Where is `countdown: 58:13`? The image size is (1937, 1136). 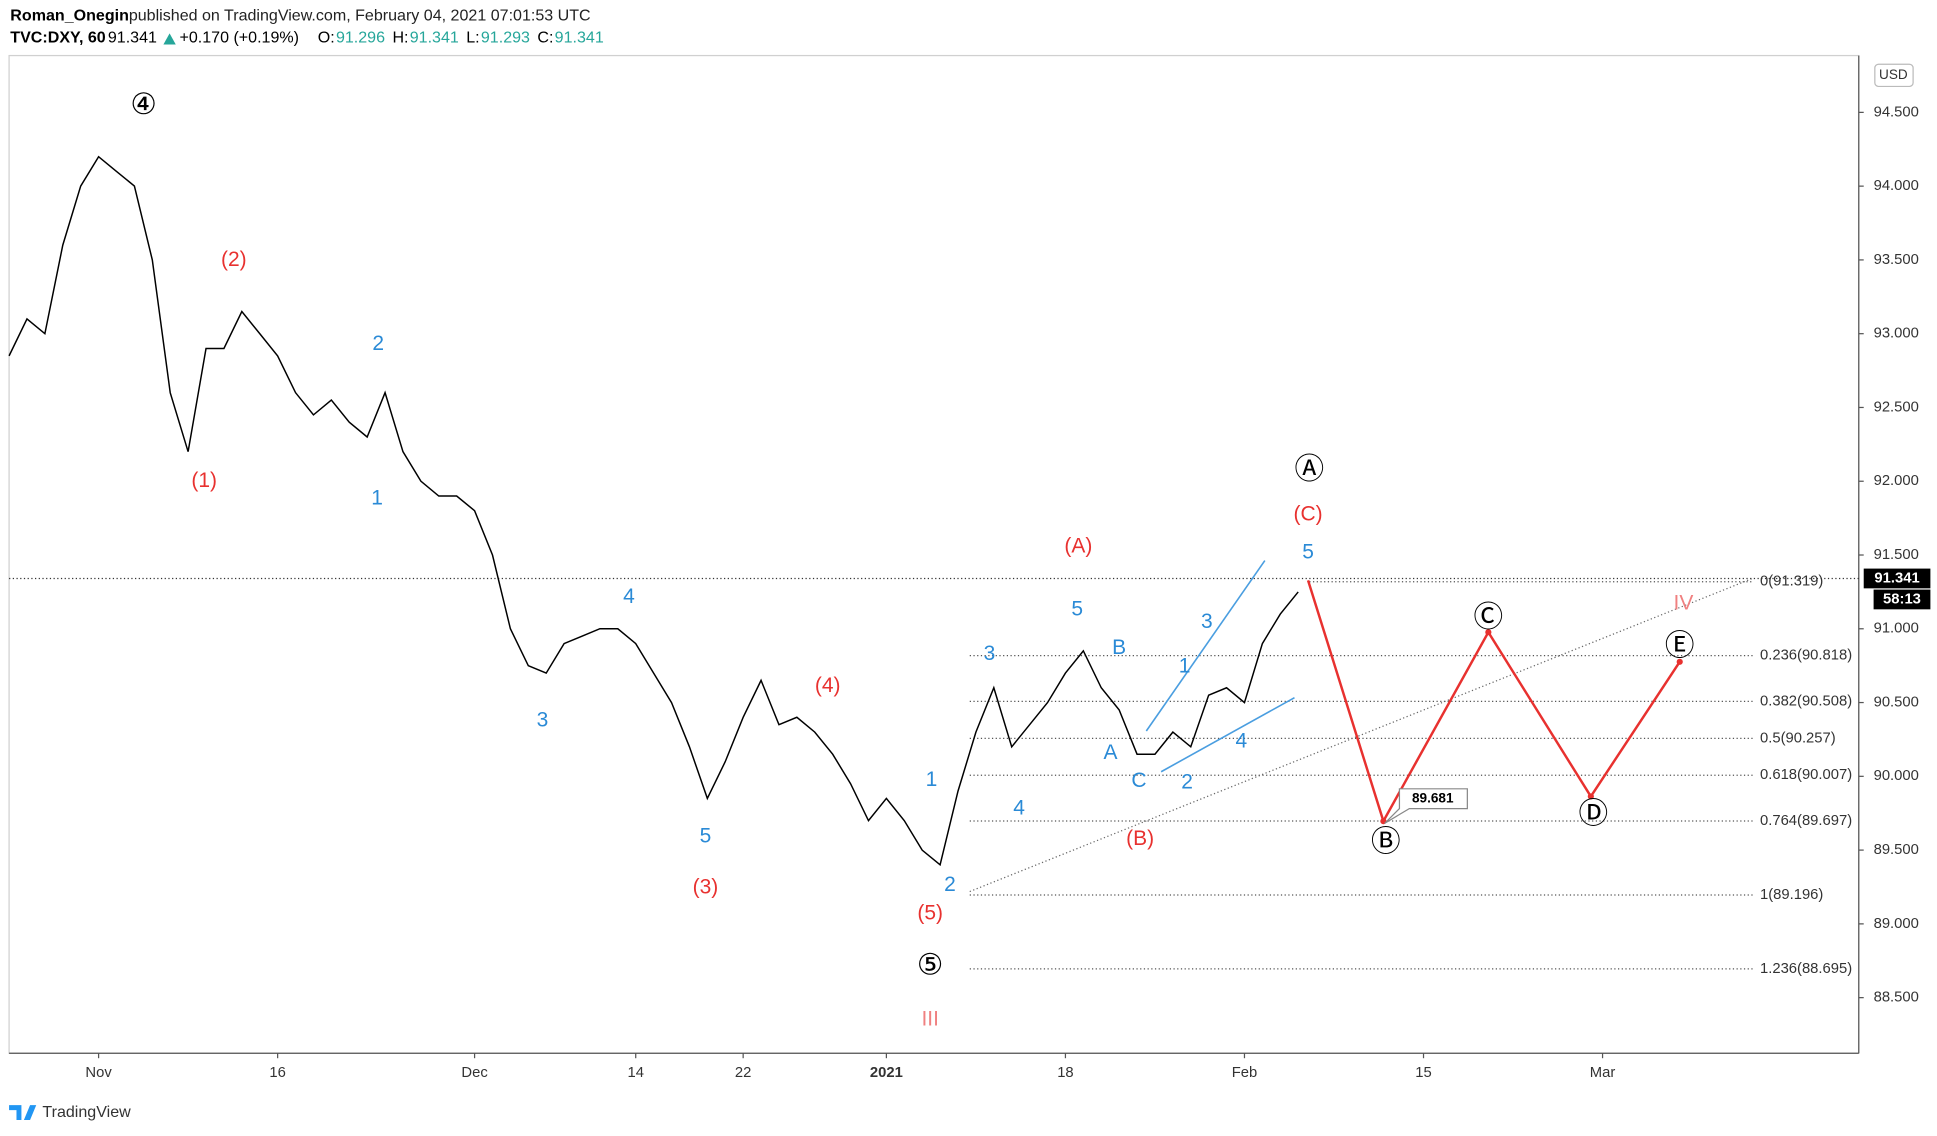
countdown: 58:13 is located at coordinates (1902, 599).